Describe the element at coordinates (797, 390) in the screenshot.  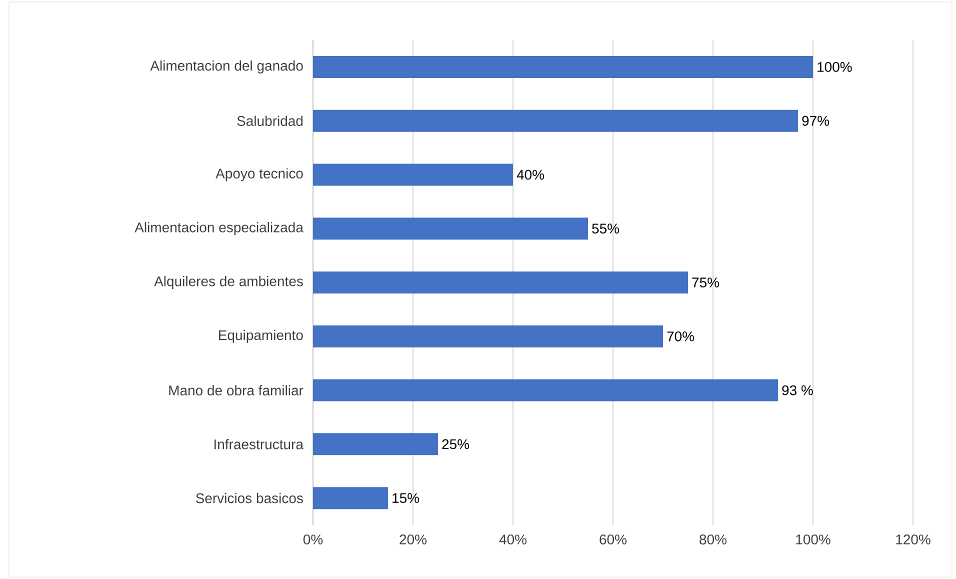
I see `data-label: 93 %` at that location.